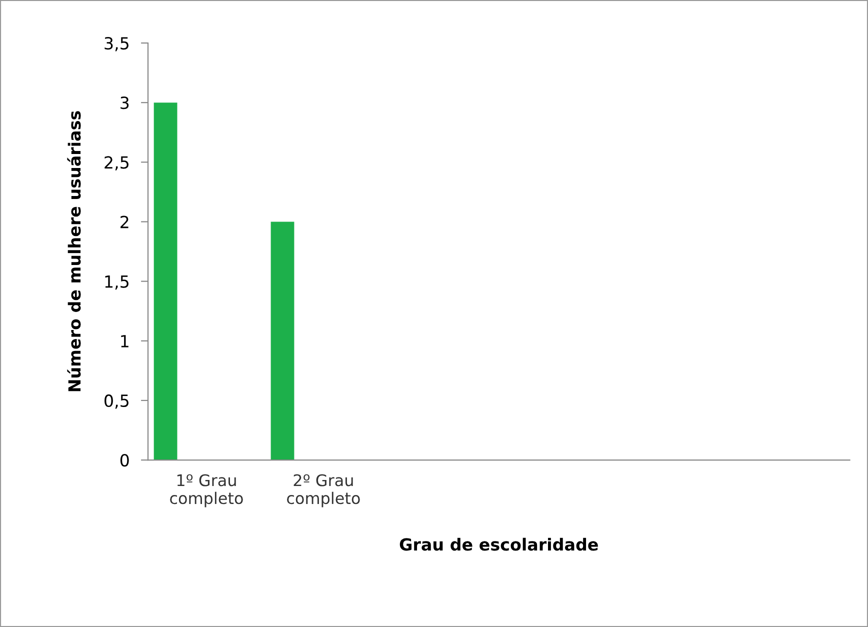 This screenshot has height=627, width=868. What do you see at coordinates (74, 251) in the screenshot?
I see `y-axis-title: Número de mulhere usuáriass` at bounding box center [74, 251].